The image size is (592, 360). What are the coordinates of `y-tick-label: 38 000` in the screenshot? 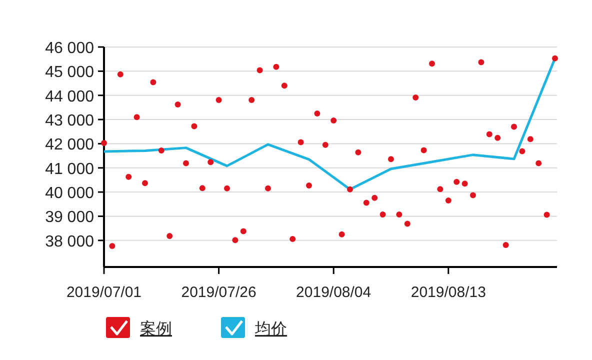 It's located at (69, 241).